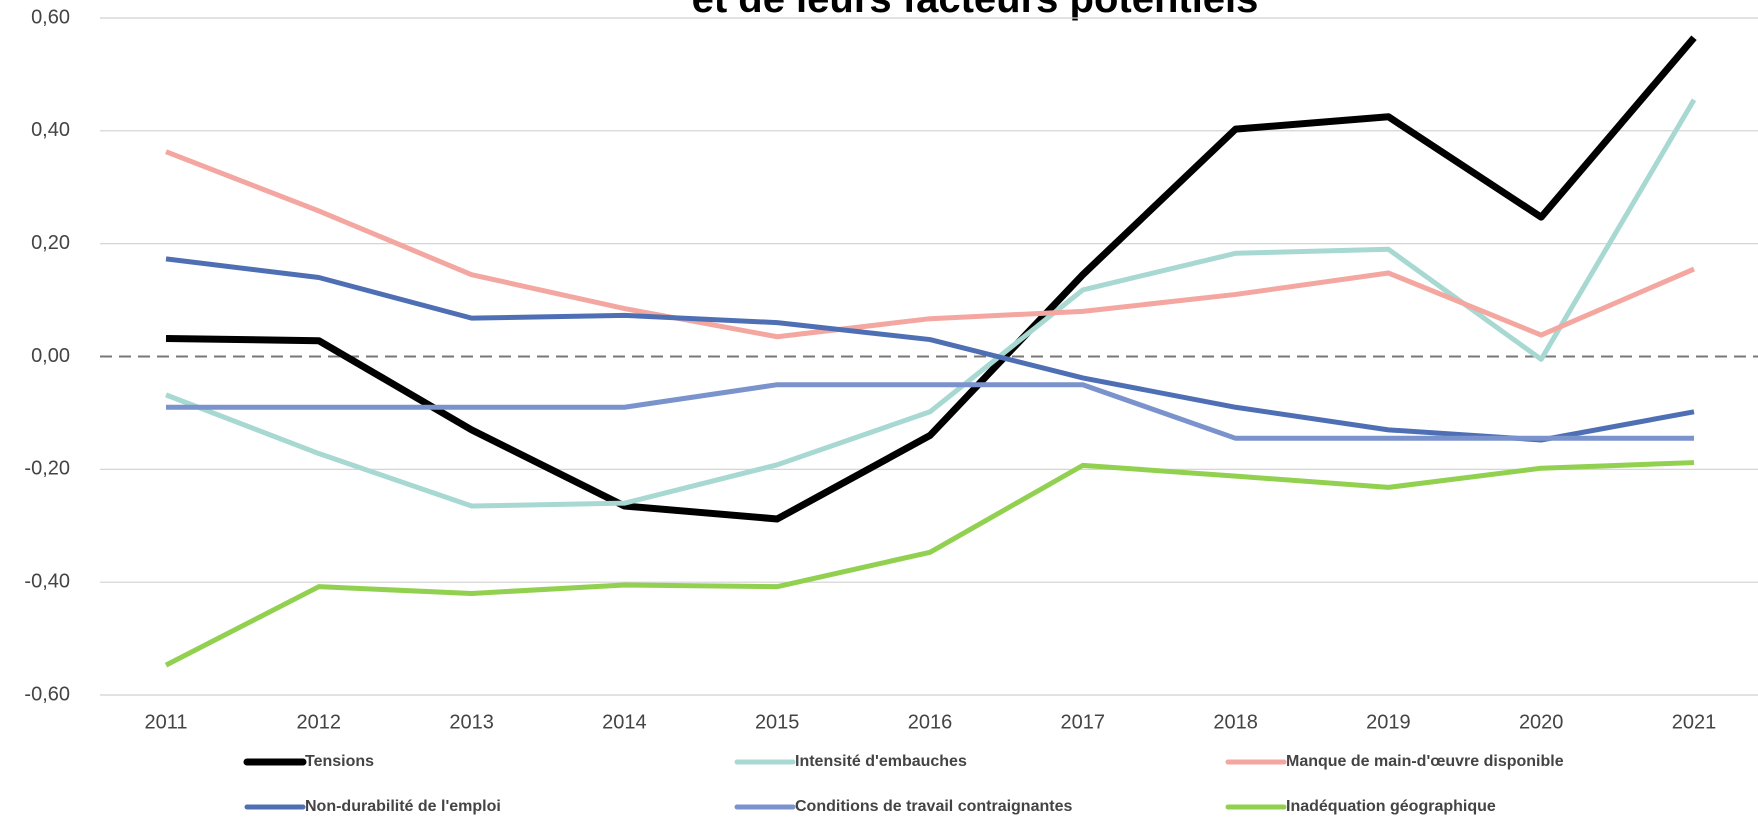 The height and width of the screenshot is (820, 1758). Describe the element at coordinates (1694, 722) in the screenshot. I see `x-tick-label: 2021` at that location.